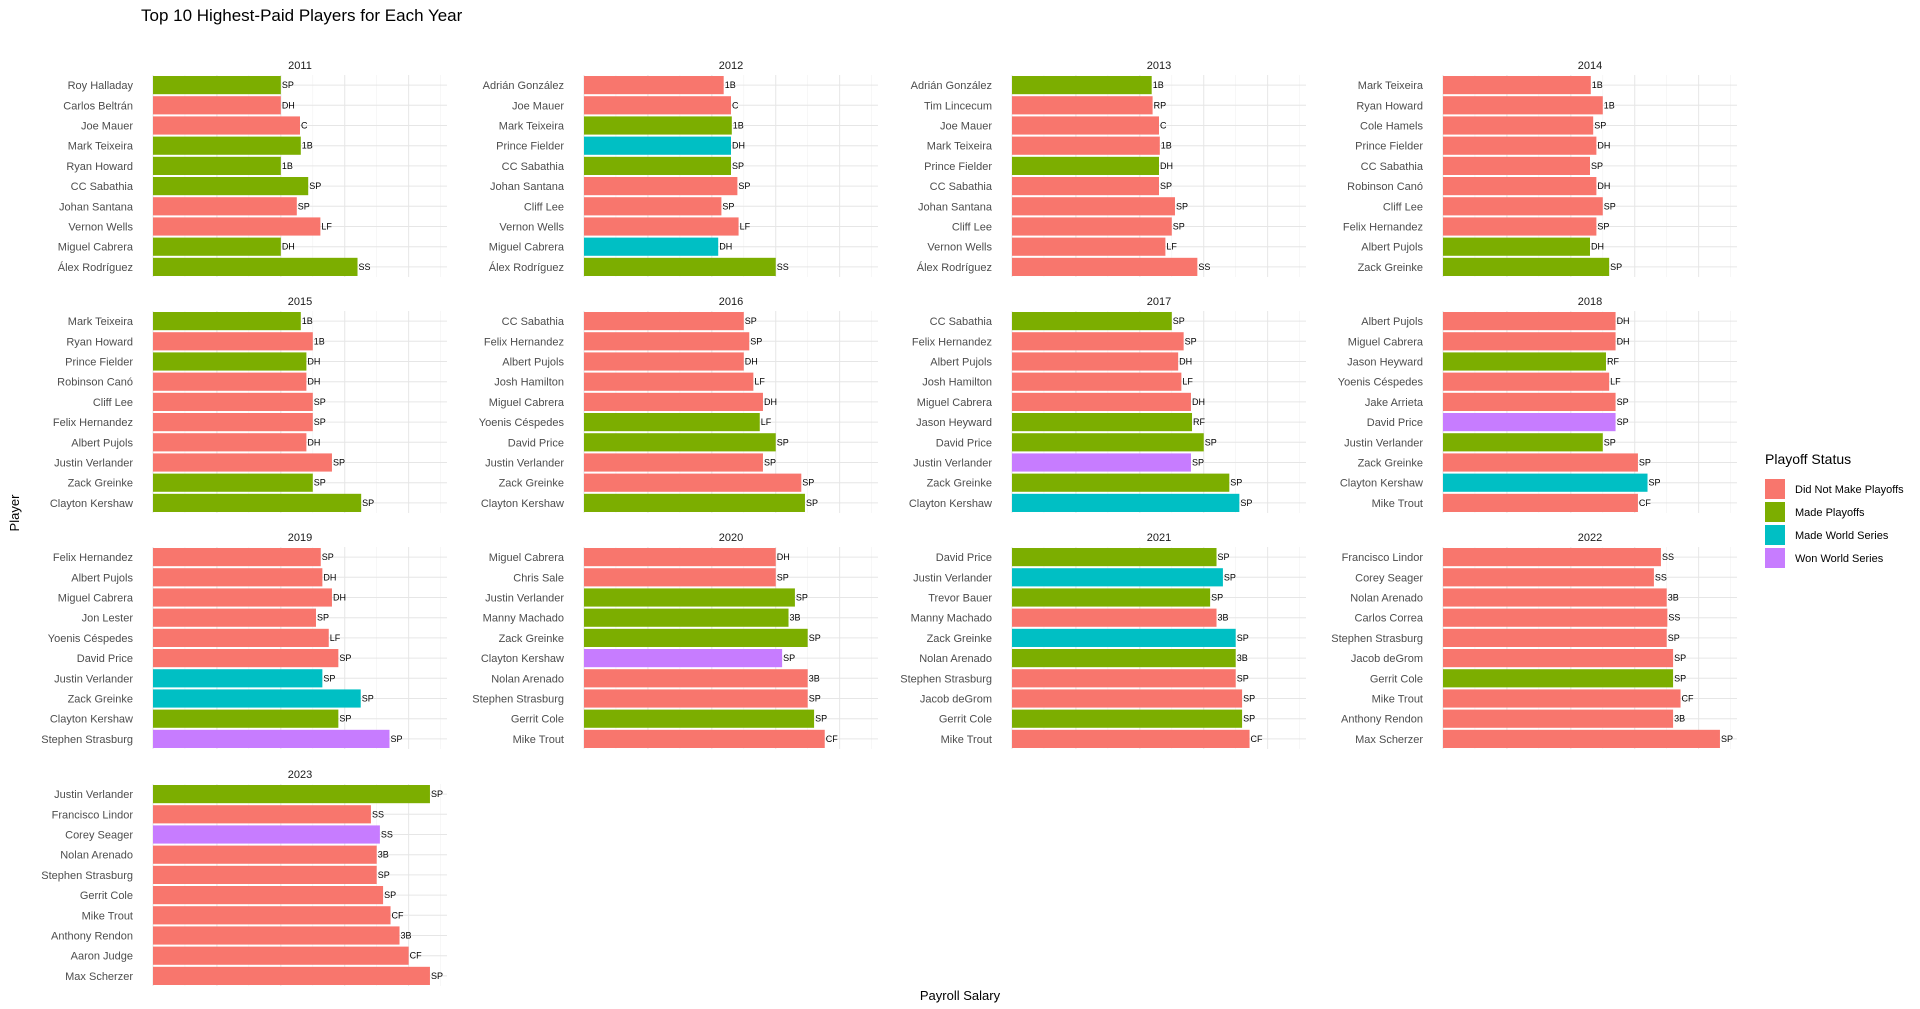 The width and height of the screenshot is (1920, 1009). Describe the element at coordinates (1159, 66) in the screenshot. I see `panel-title: 2013` at that location.